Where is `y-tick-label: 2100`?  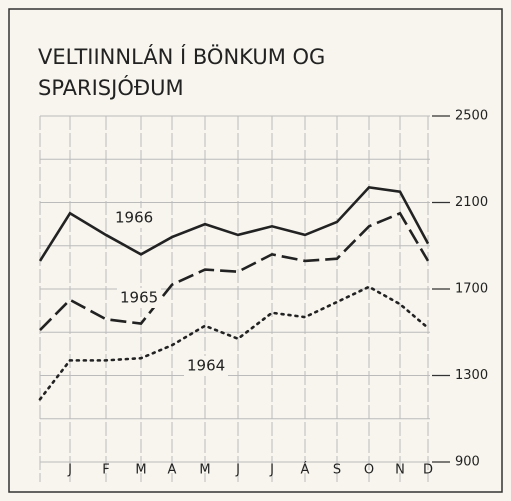 y-tick-label: 2100 is located at coordinates (471, 202).